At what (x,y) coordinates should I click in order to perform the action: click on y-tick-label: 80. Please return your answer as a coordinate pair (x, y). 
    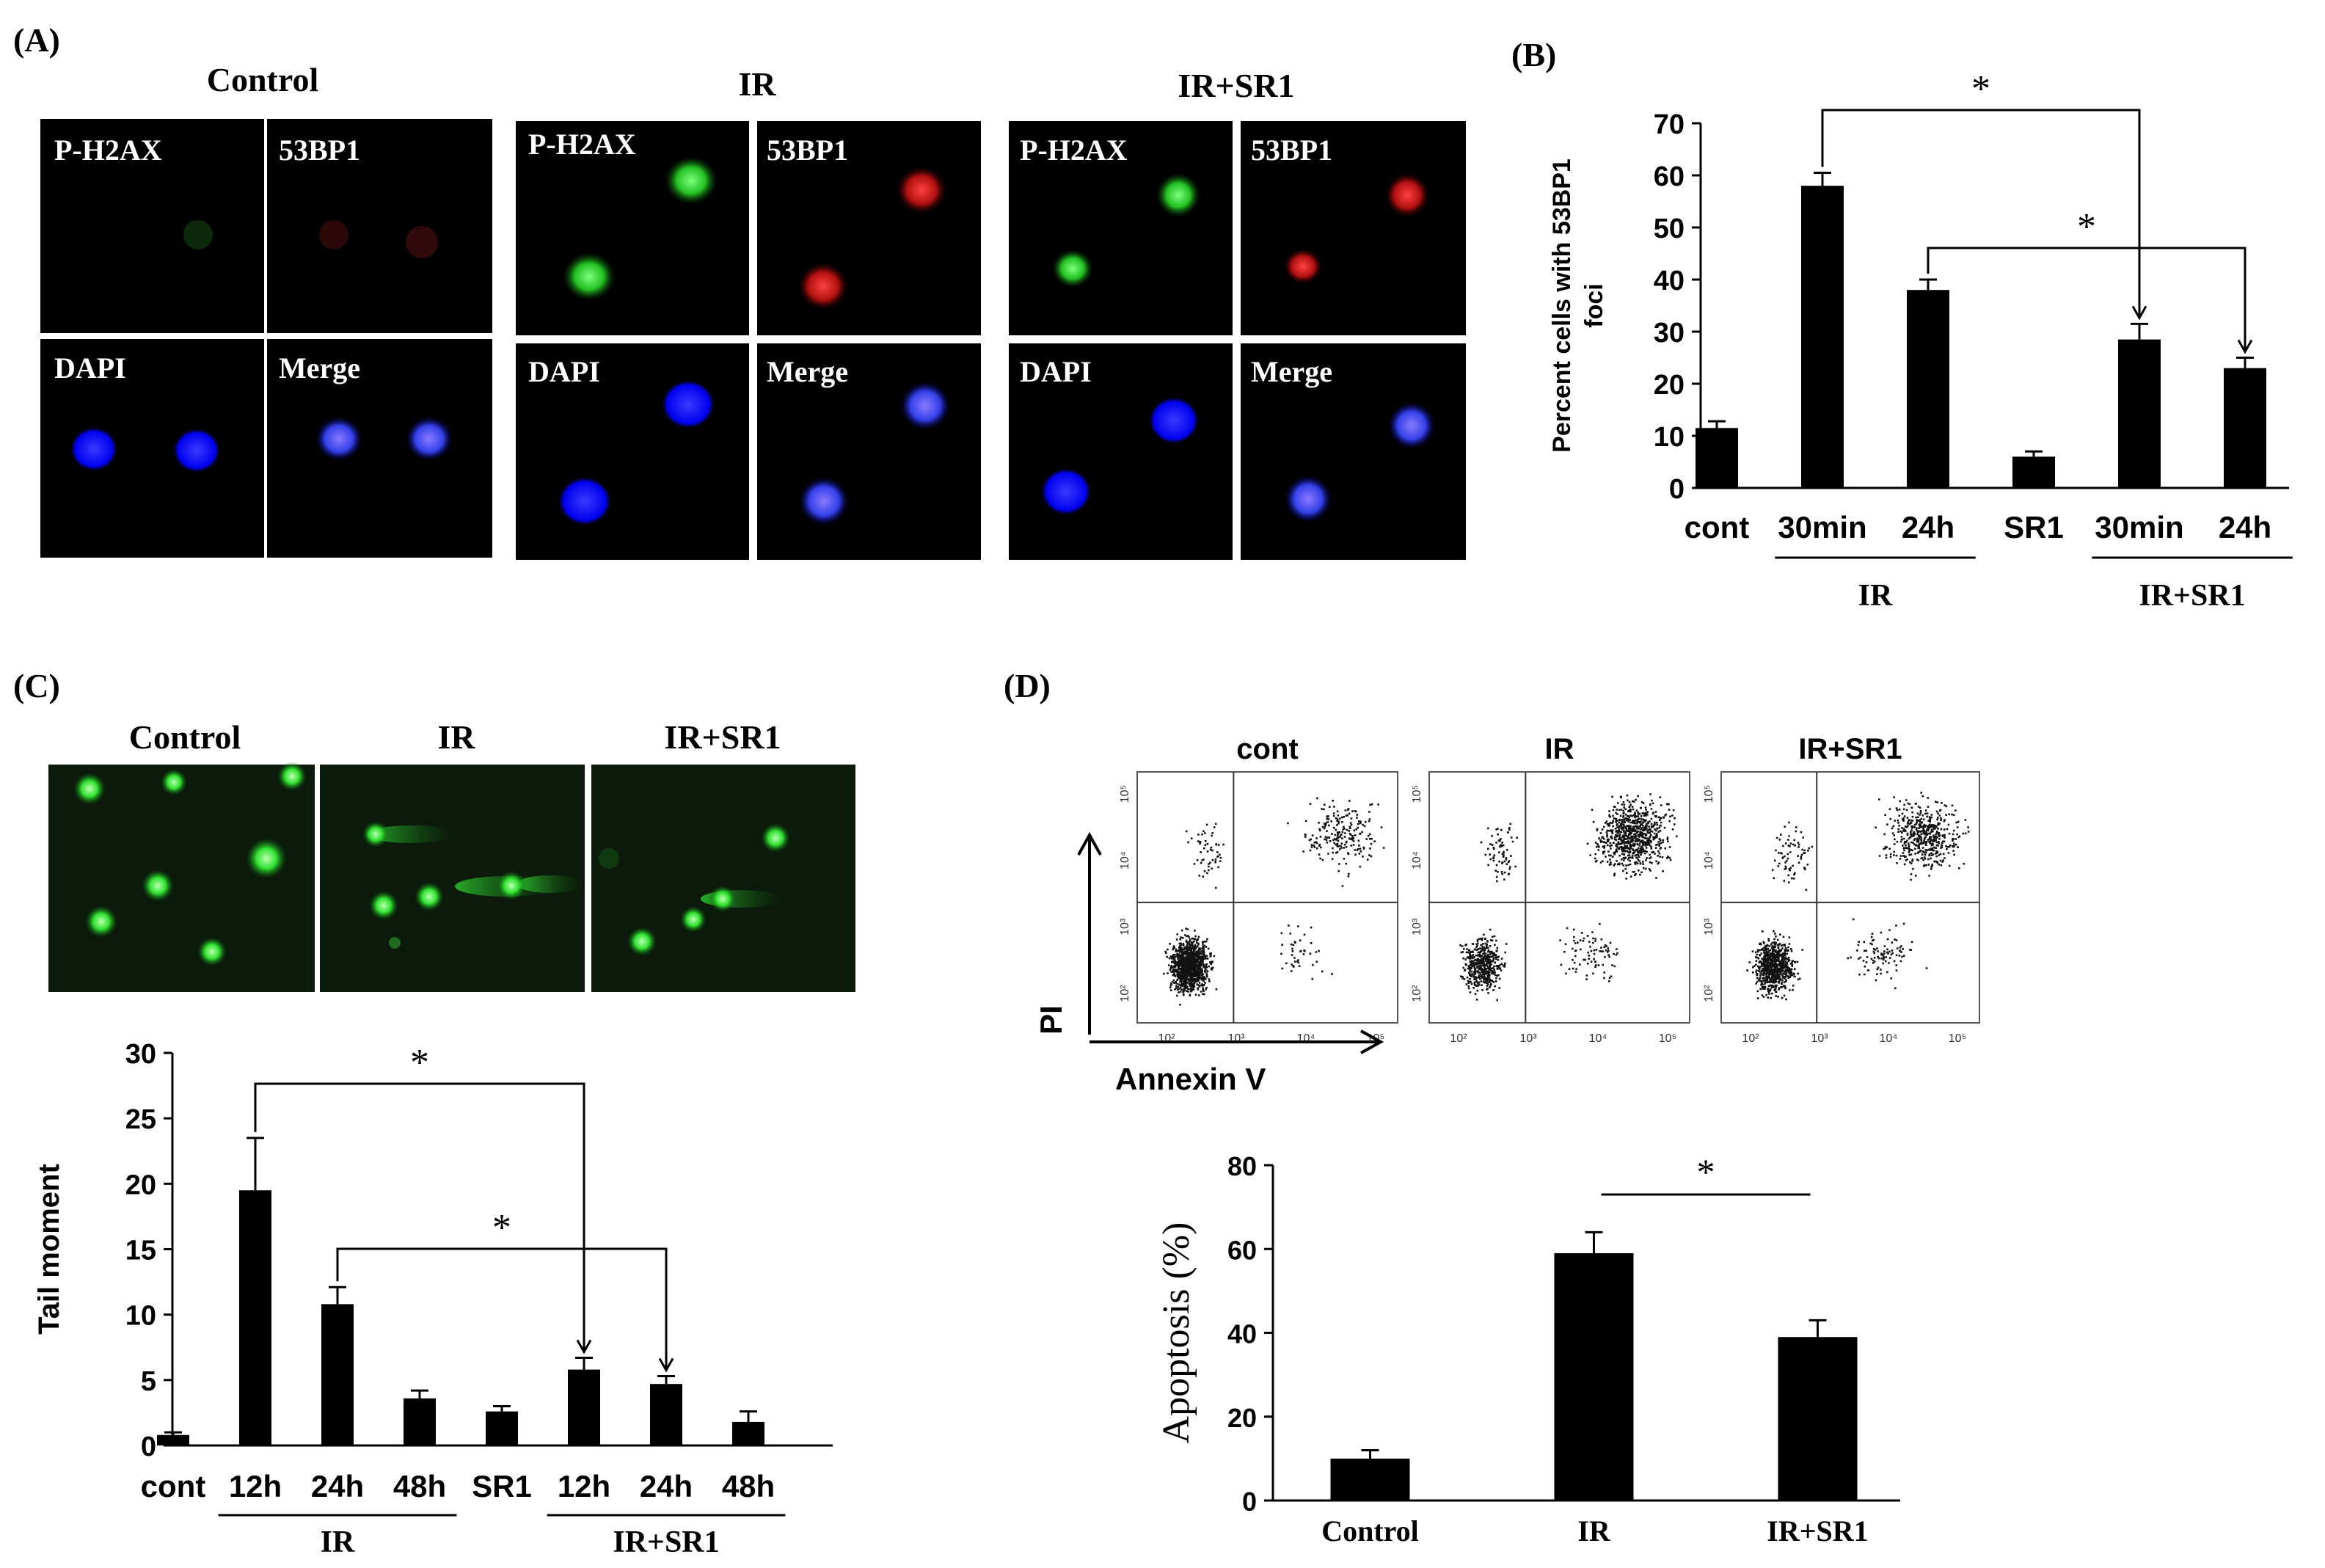
    Looking at the image, I should click on (1242, 1166).